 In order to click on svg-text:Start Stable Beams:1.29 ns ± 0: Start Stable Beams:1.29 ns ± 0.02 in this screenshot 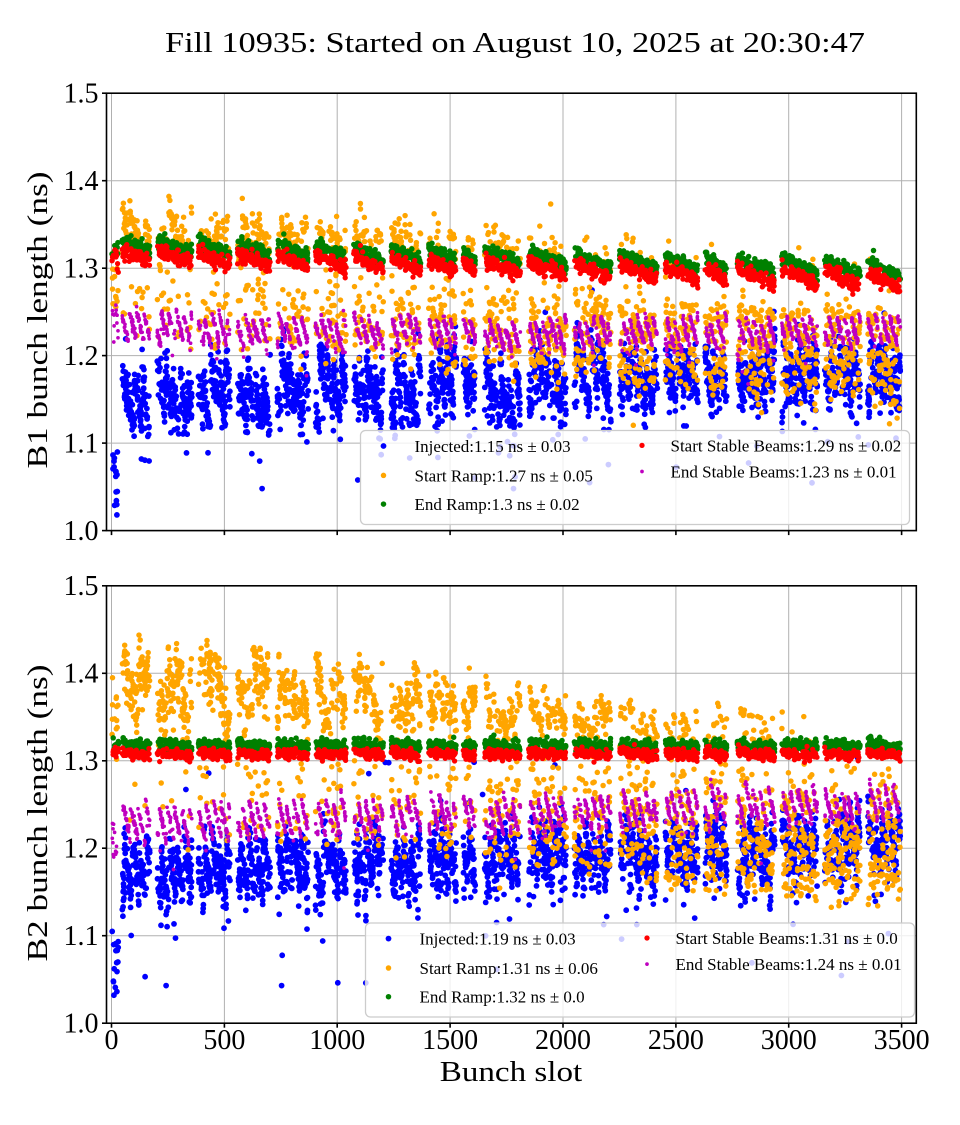, I will do `click(786, 445)`.